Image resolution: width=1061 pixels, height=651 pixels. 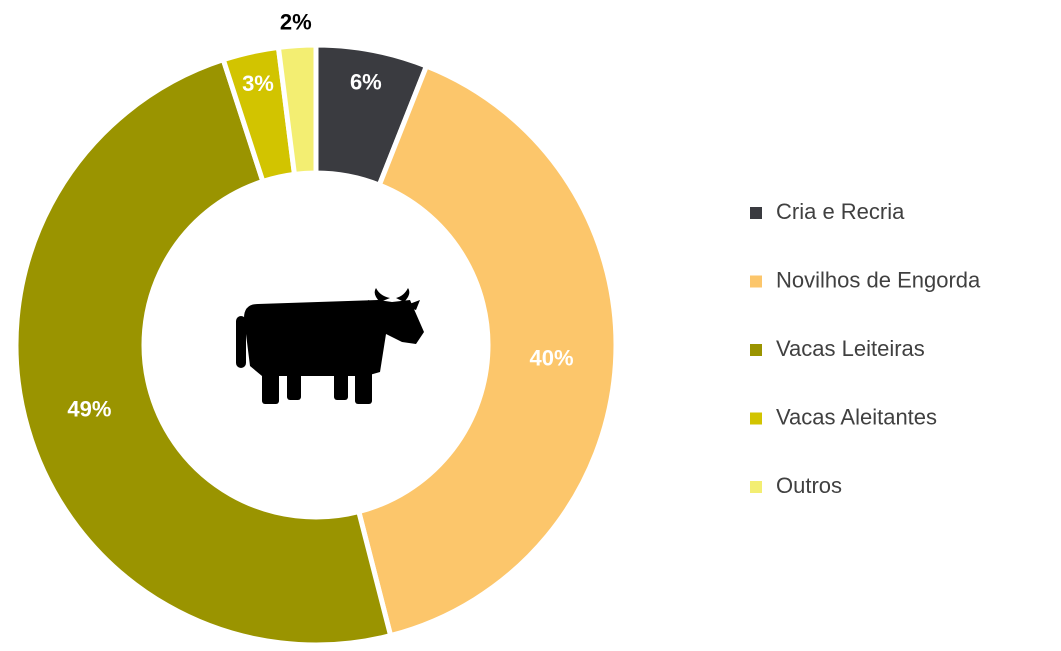 I want to click on legend-label: Vacas Aleitantes, so click(x=856, y=416).